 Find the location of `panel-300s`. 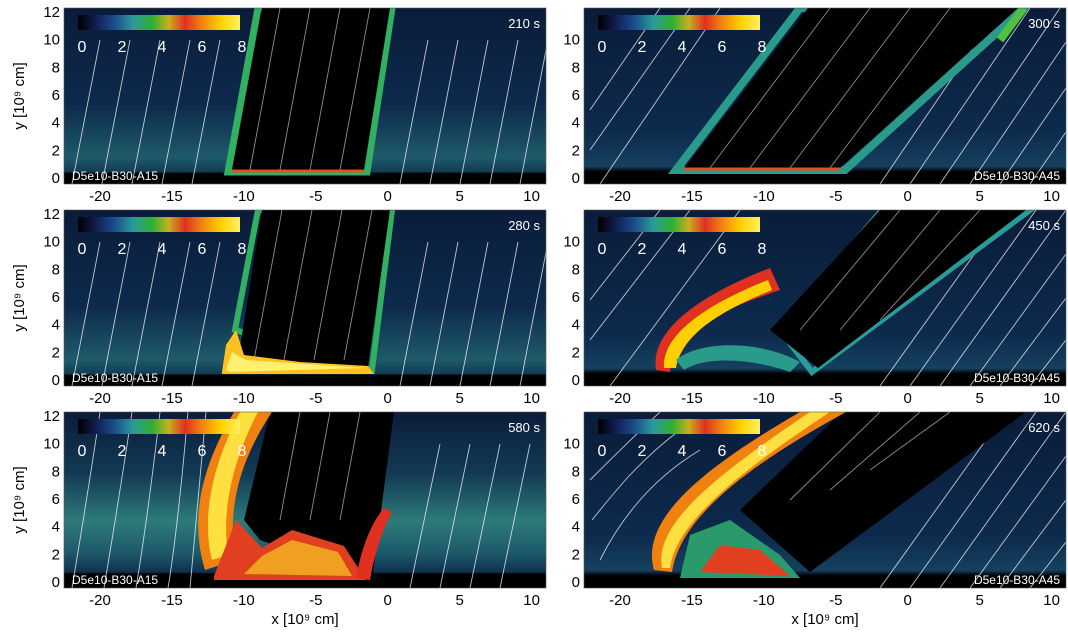

panel-300s is located at coordinates (825, 96).